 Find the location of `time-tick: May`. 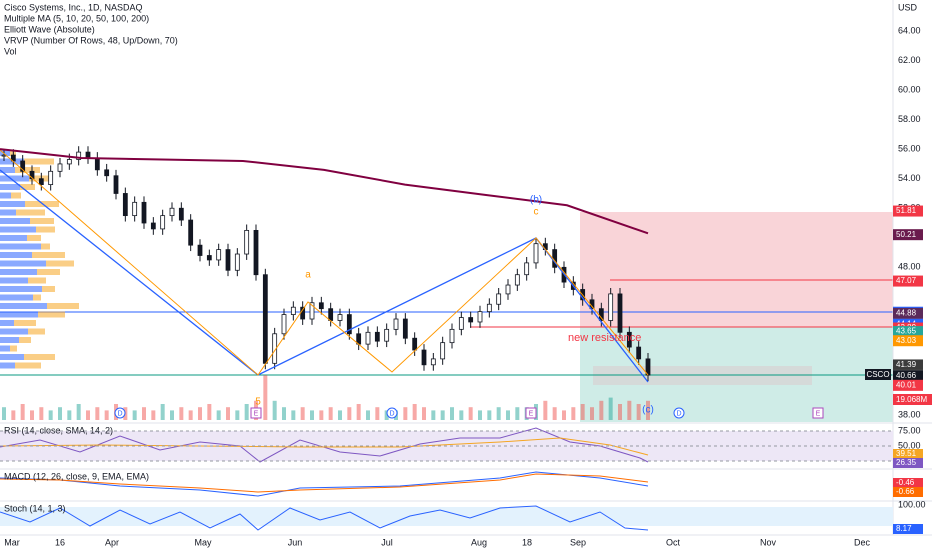

time-tick: May is located at coordinates (203, 542).